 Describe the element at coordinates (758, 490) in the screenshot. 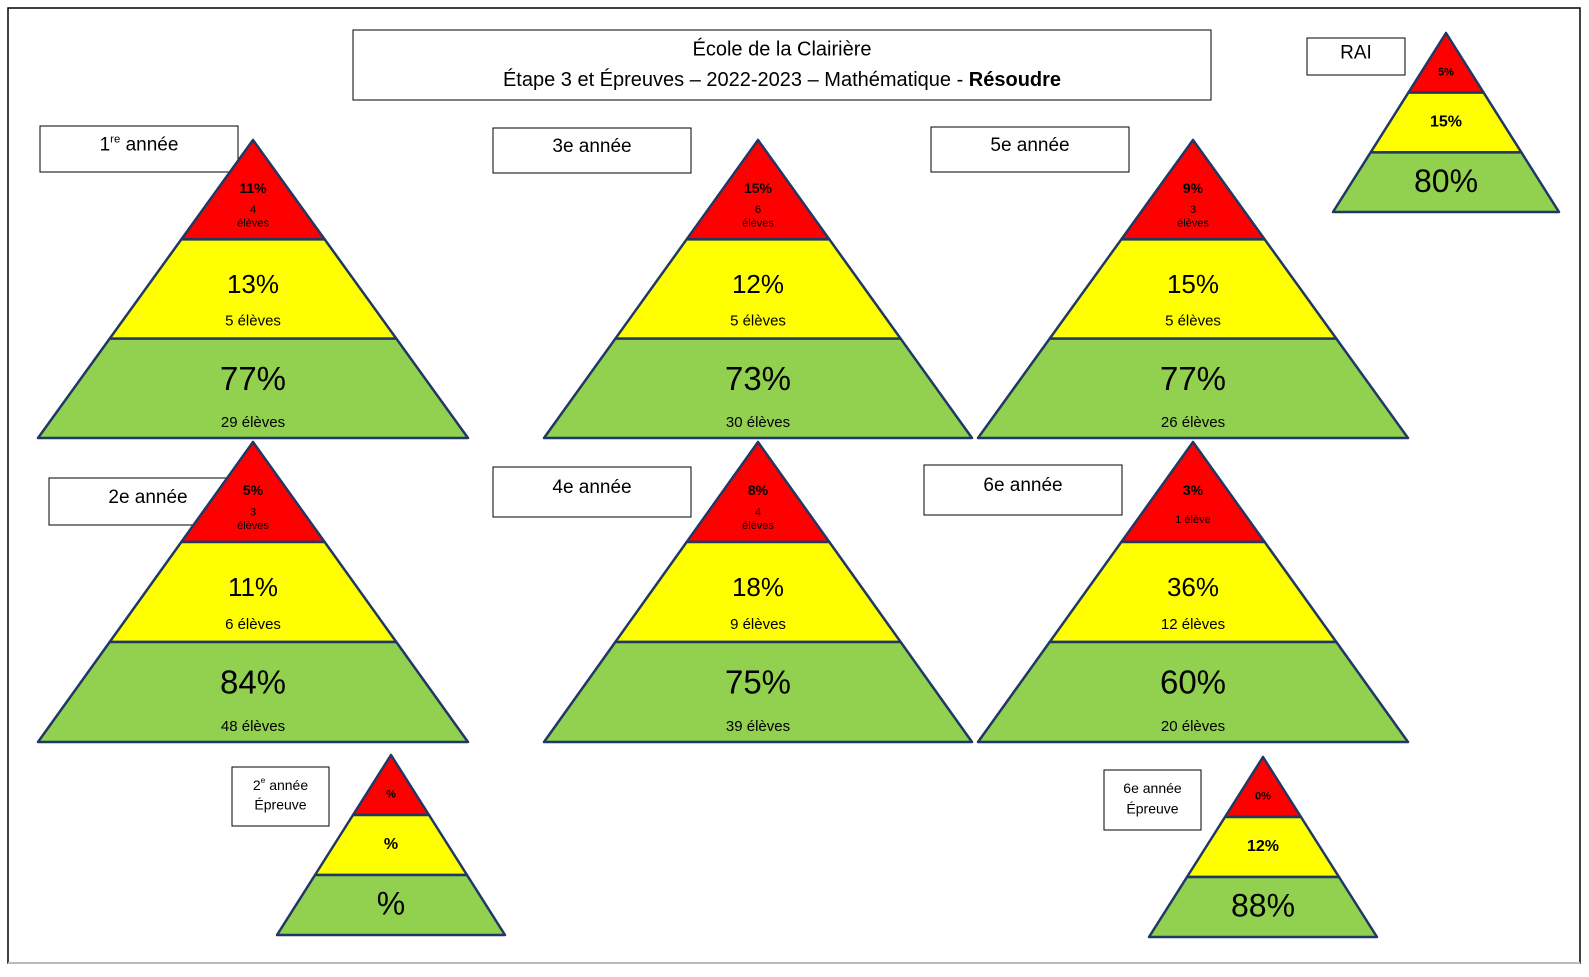

I see `tier-pct: 8%` at that location.